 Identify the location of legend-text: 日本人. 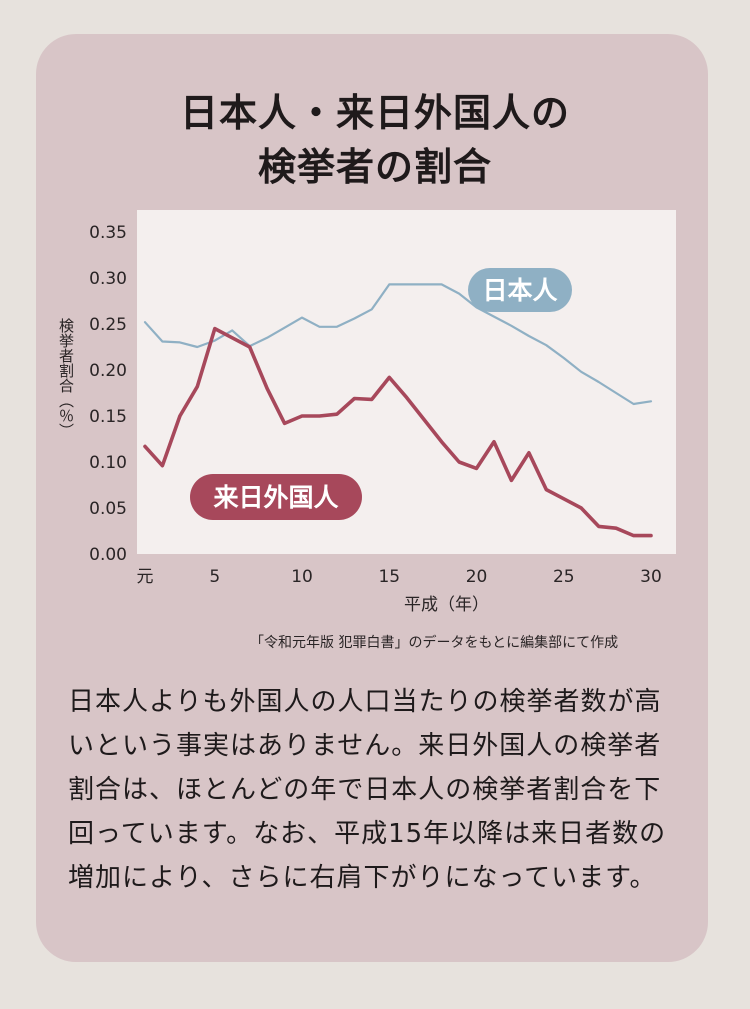
(519, 290).